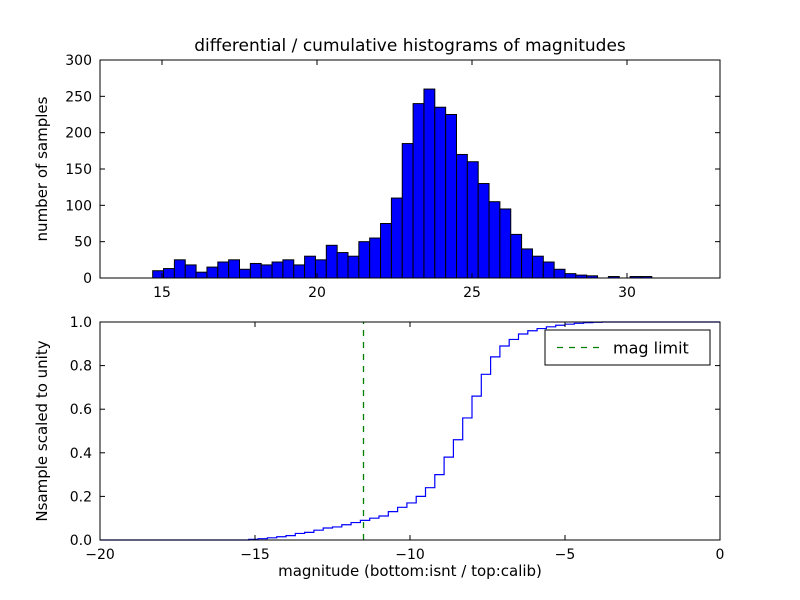 The image size is (800, 600). Describe the element at coordinates (410, 555) in the screenshot. I see `x-tick-label: −10` at that location.